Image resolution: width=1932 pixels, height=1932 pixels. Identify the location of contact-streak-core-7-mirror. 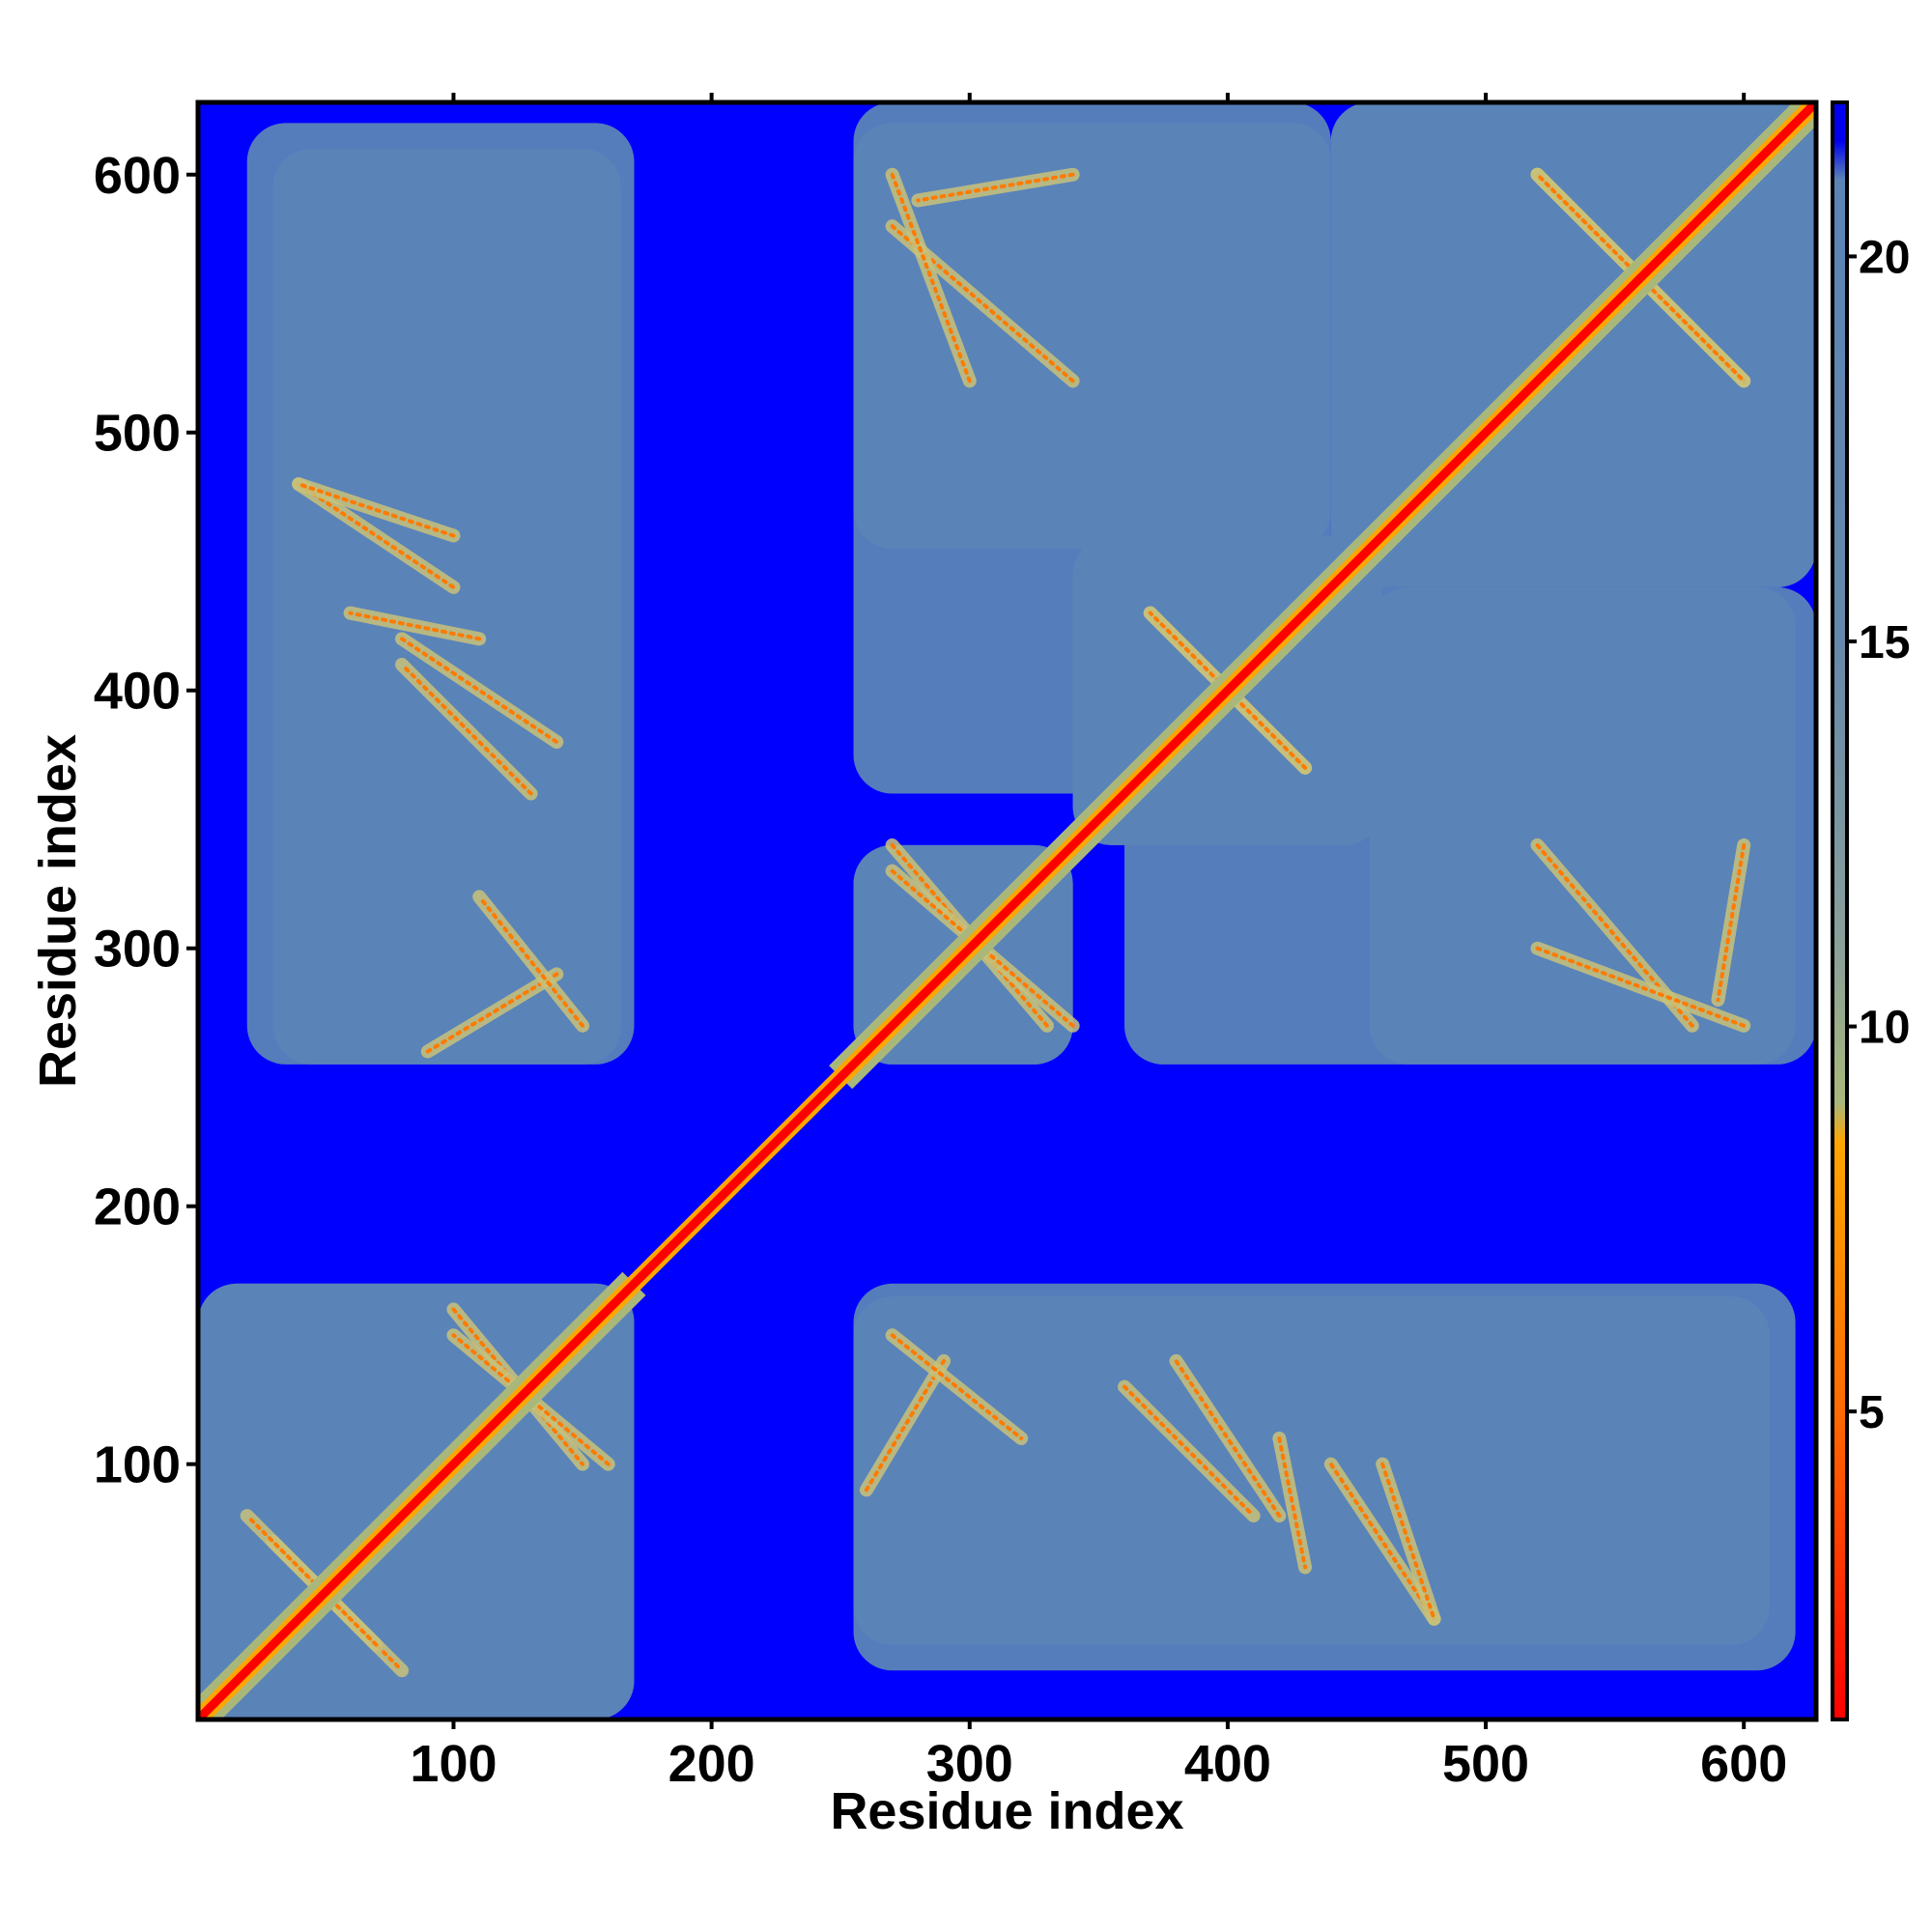
(1382, 1541).